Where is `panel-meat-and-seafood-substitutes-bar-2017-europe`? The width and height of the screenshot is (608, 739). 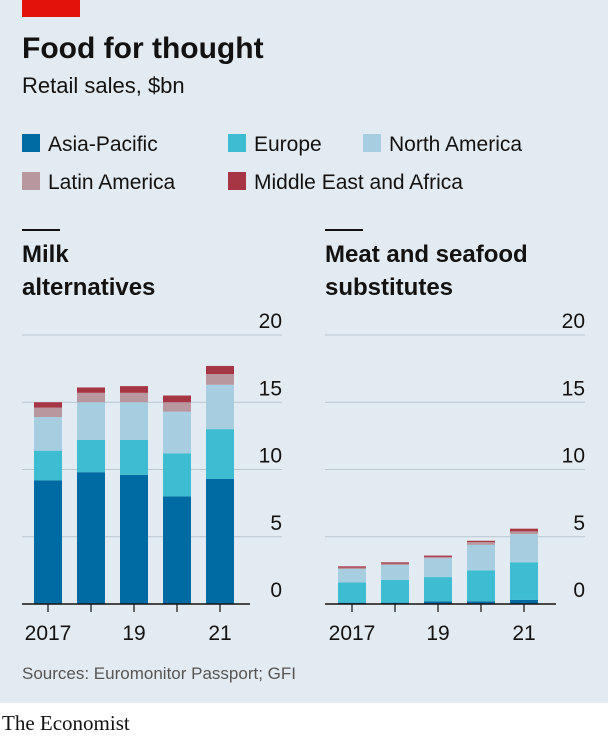
panel-meat-and-seafood-substitutes-bar-2017-europe is located at coordinates (352, 592).